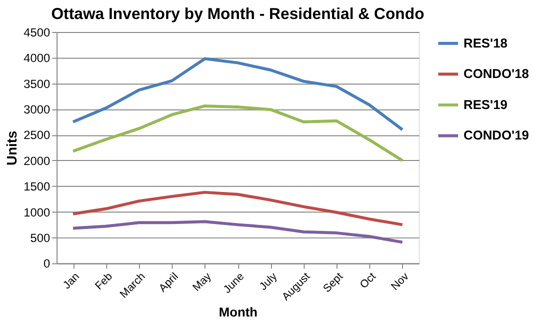 This screenshot has width=534, height=324. What do you see at coordinates (40, 238) in the screenshot?
I see `y-tick-label: 500` at bounding box center [40, 238].